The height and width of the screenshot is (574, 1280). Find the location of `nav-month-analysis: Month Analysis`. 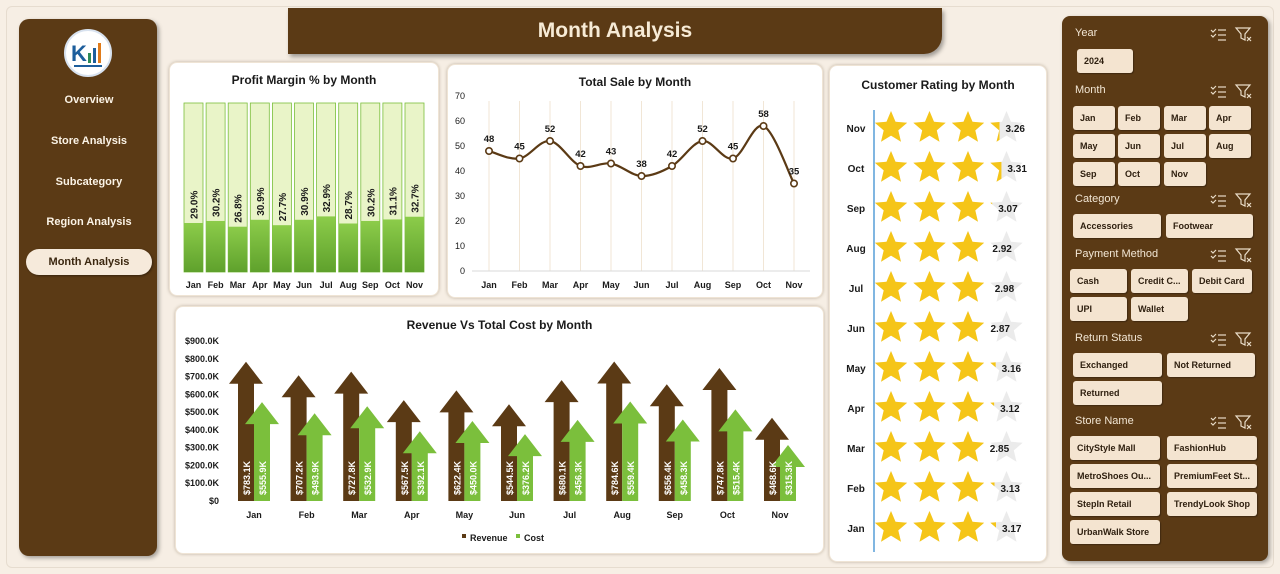

nav-month-analysis: Month Analysis is located at coordinates (89, 262).